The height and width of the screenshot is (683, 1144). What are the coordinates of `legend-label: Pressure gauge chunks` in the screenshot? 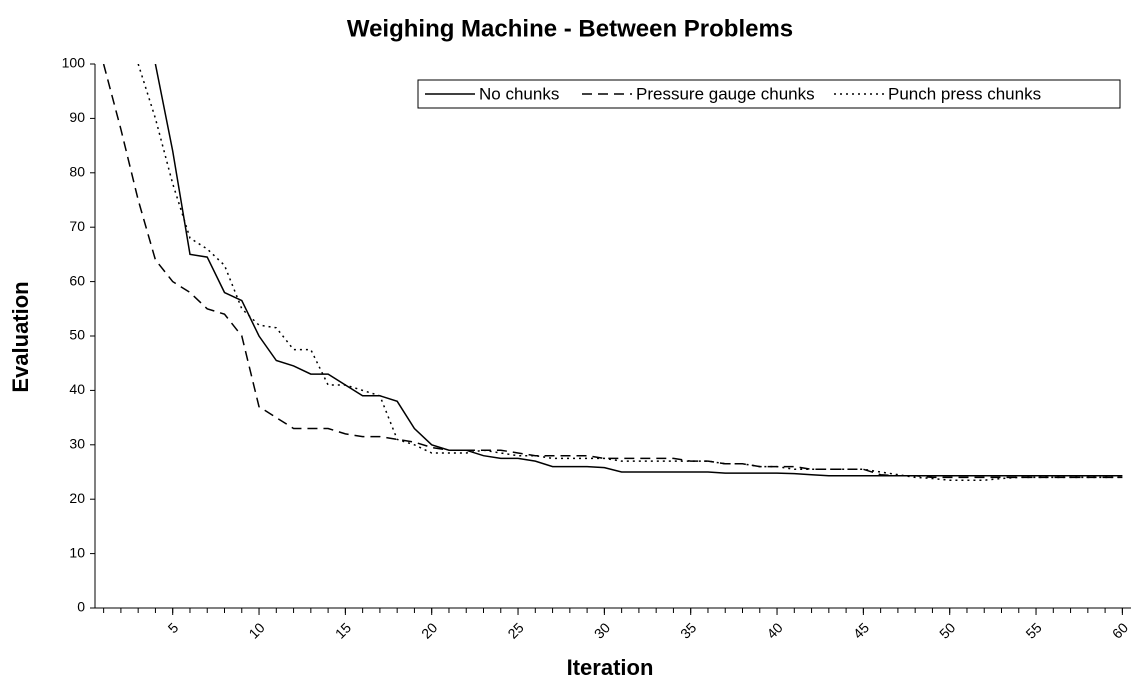 It's located at (725, 93).